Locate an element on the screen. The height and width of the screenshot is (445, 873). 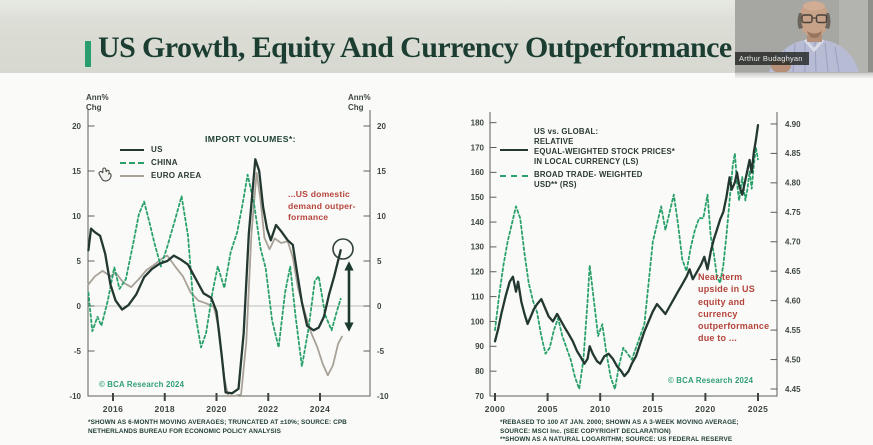
us-line-swatch is located at coordinates (132, 149).